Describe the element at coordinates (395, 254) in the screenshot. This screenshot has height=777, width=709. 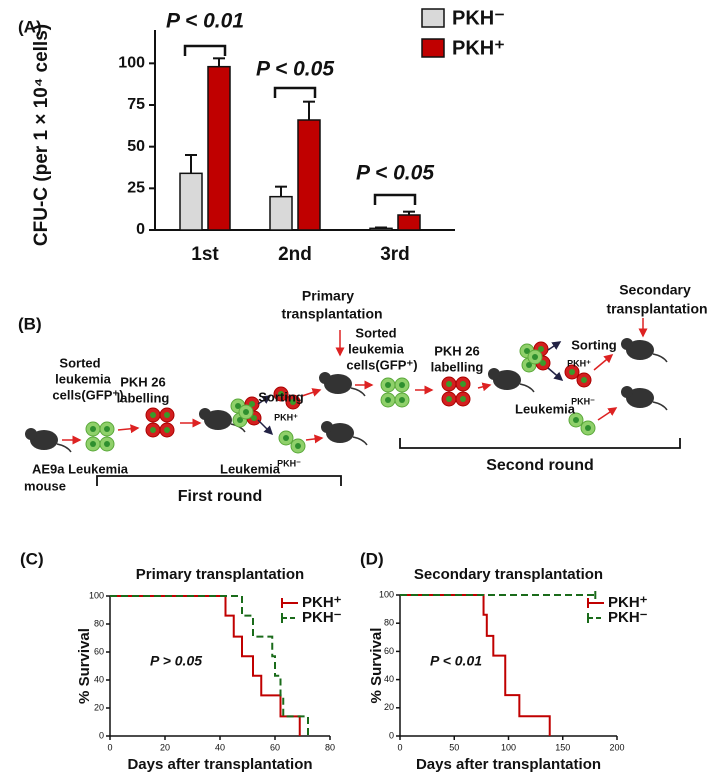
I see `x-tick-label: 3rd` at that location.